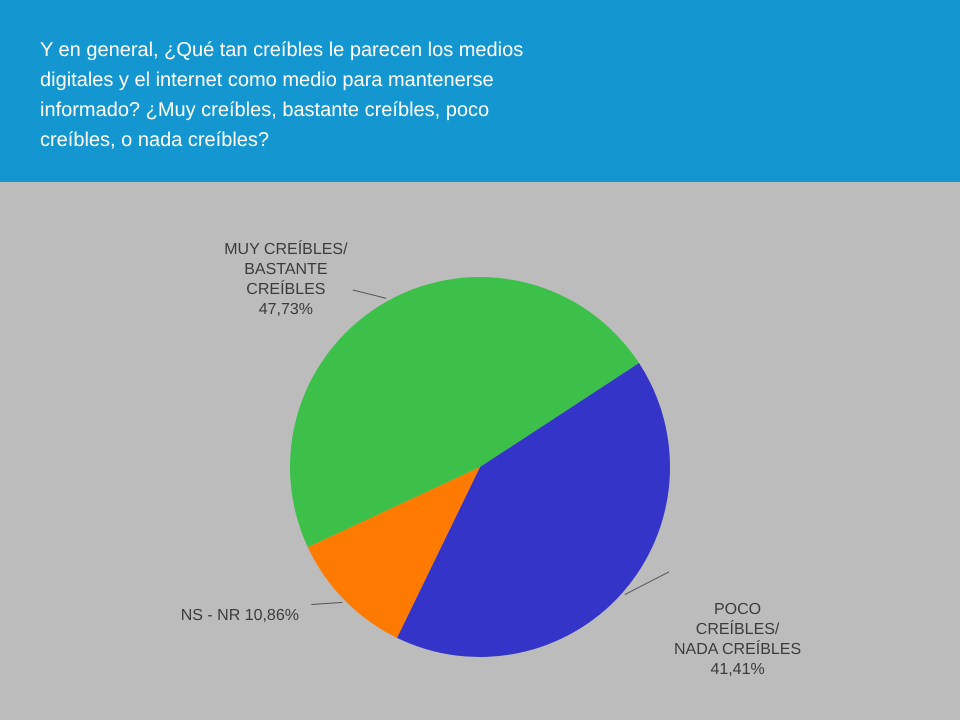 The image size is (960, 720). What do you see at coordinates (282, 95) in the screenshot?
I see `chart-title: Y en general, ¿Qué tan creíbles le parecen los medios digitales y el internet como medio para mantenerse informado? ¿Muy creíbles, bastante creíbles, poco creíbles, o nada creíbles?` at bounding box center [282, 95].